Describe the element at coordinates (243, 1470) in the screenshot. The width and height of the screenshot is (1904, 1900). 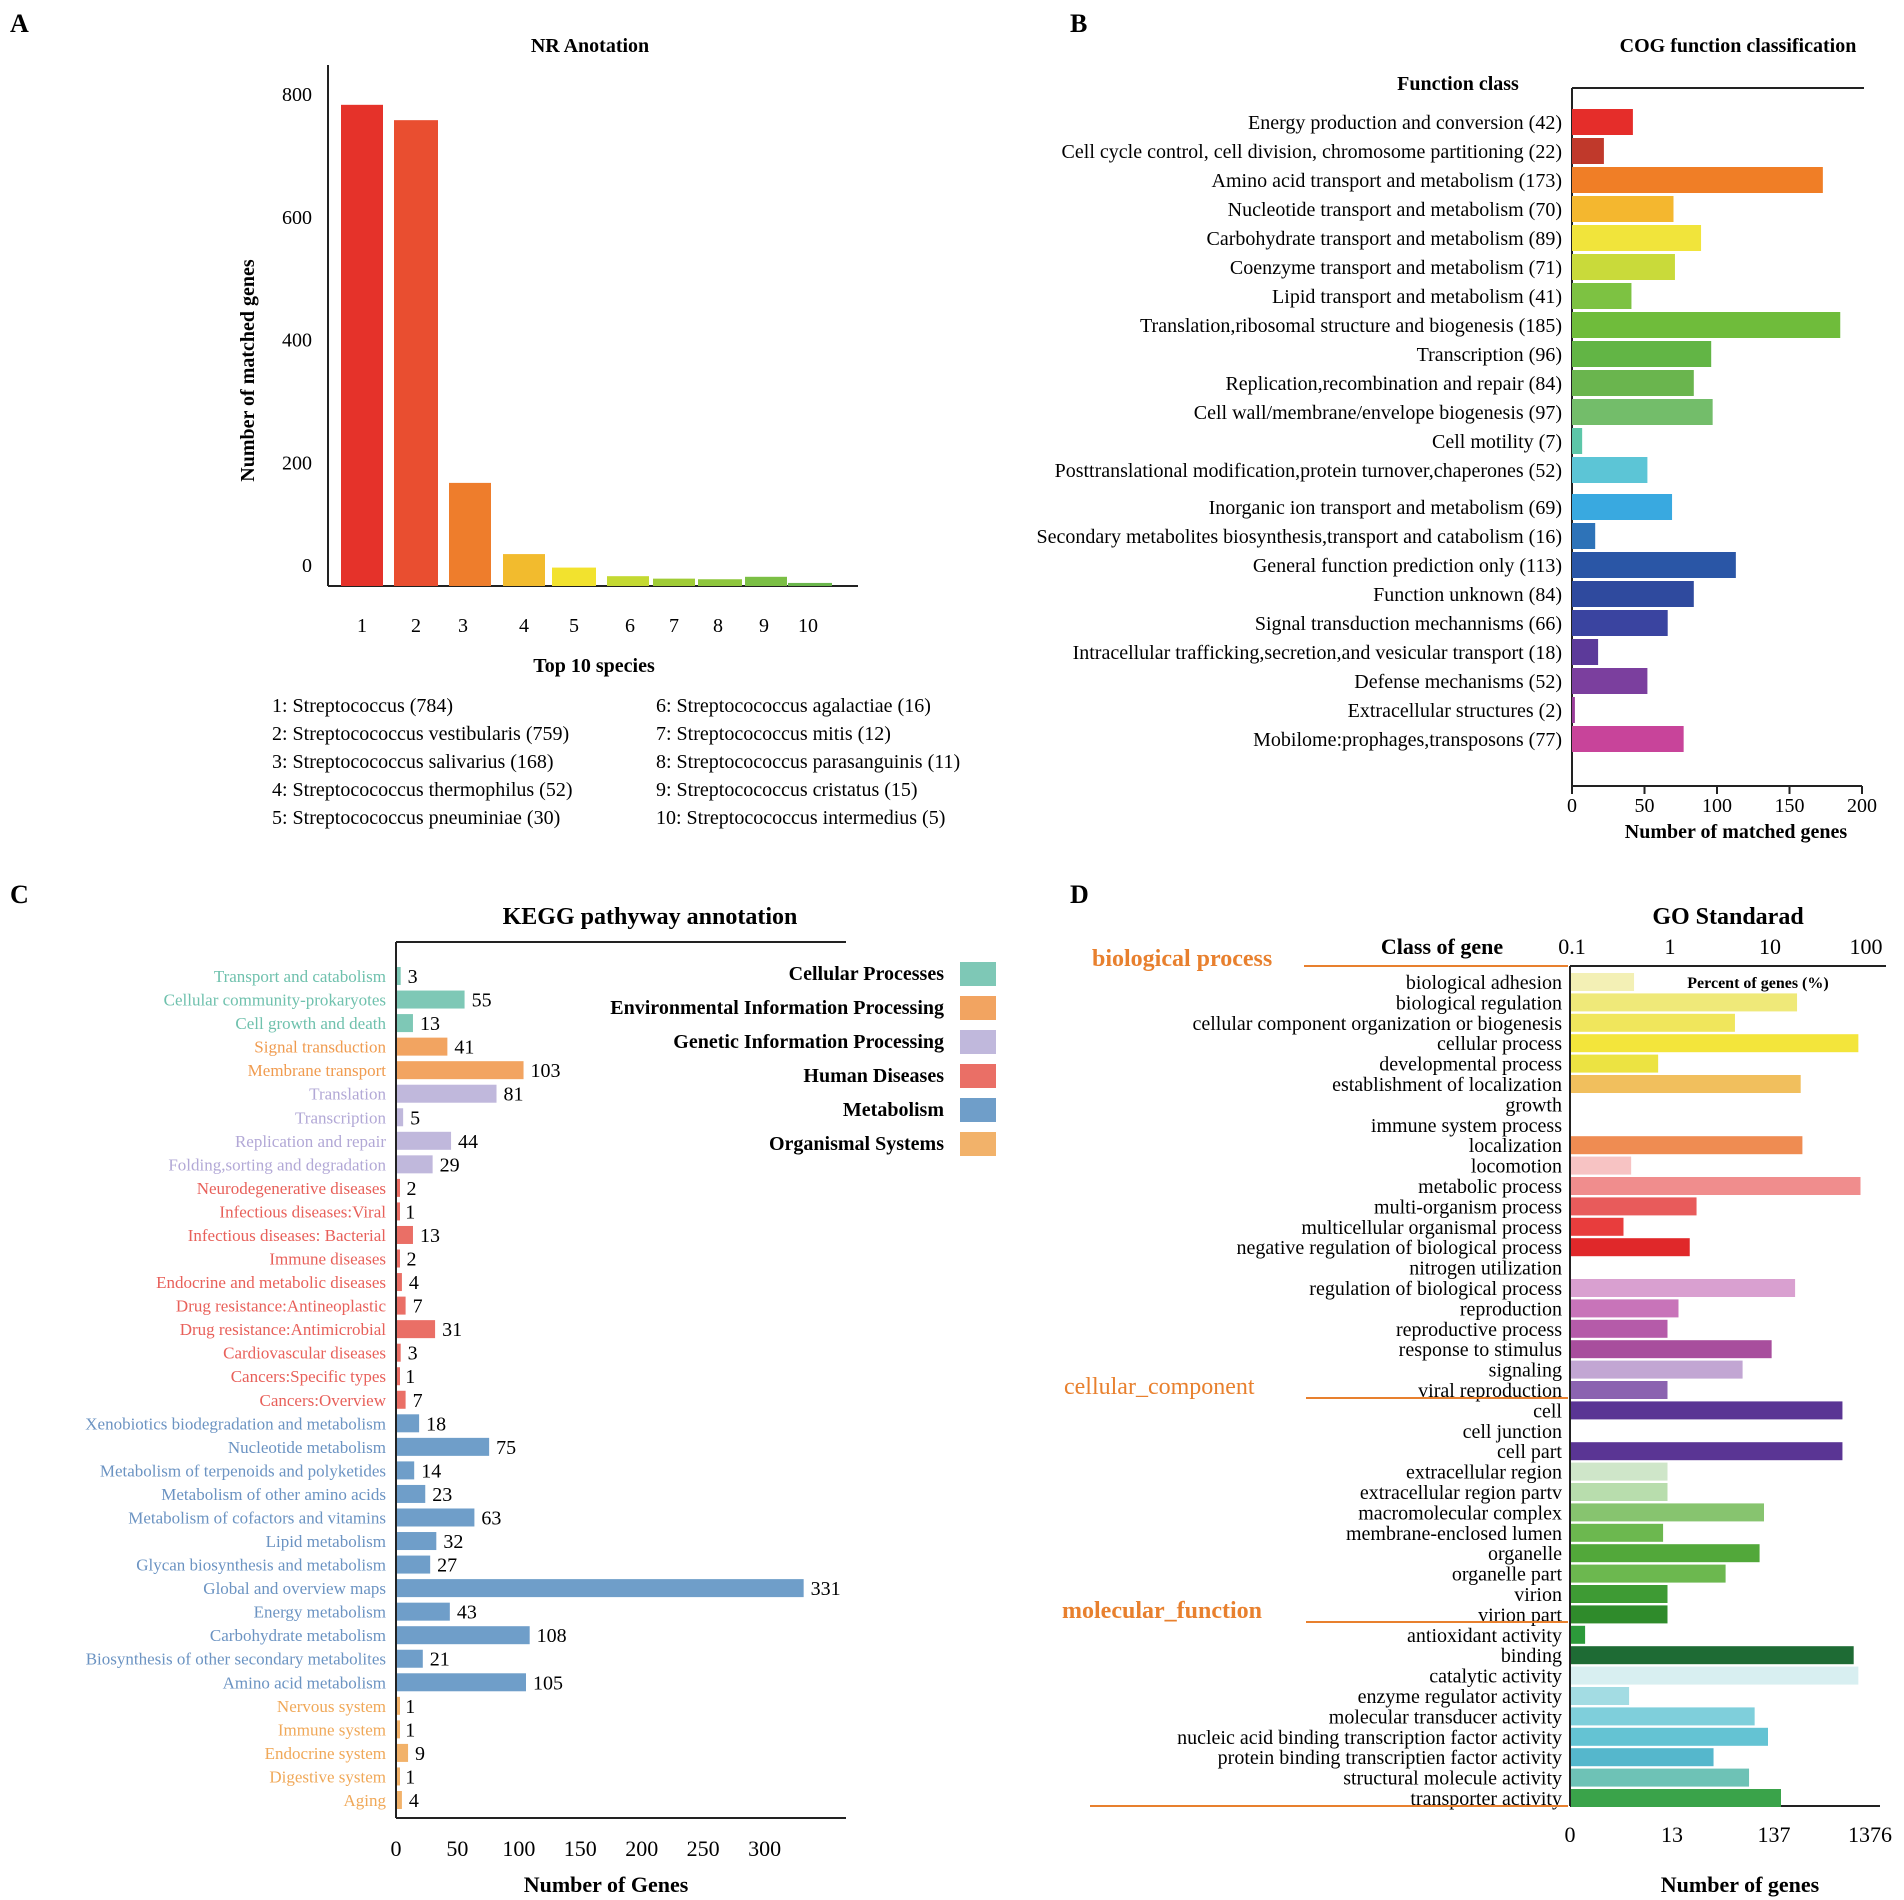
I see `category-label: Metabolism of terpenoids and polyketides` at that location.